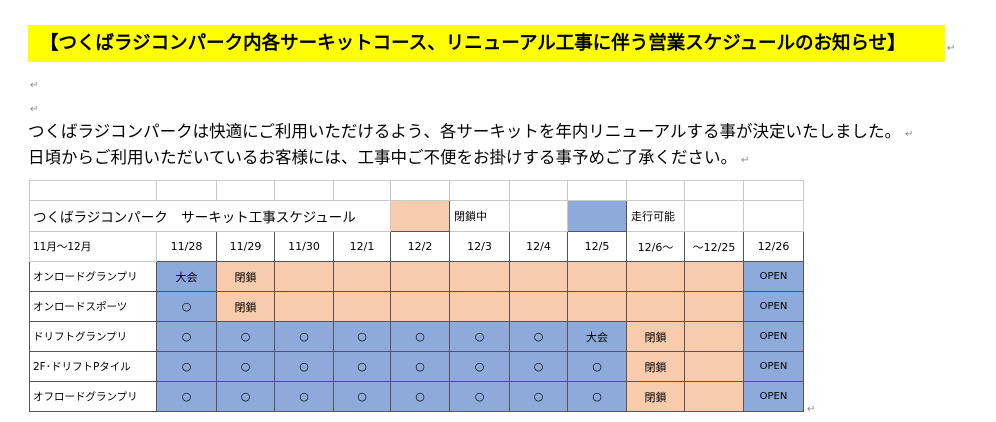 This screenshot has height=422, width=996. Describe the element at coordinates (362, 246) in the screenshot. I see `date-header-cell: 12/1` at that location.